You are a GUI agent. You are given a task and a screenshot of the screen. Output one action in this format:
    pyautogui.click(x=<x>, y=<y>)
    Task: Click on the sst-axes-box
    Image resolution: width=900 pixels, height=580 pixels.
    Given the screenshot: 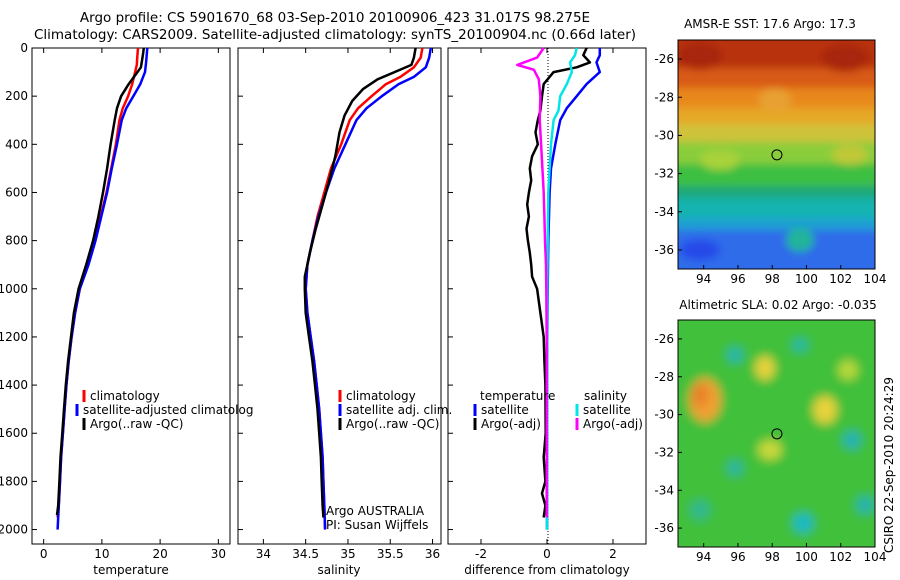 What is the action you would take?
    pyautogui.click(x=776, y=154)
    